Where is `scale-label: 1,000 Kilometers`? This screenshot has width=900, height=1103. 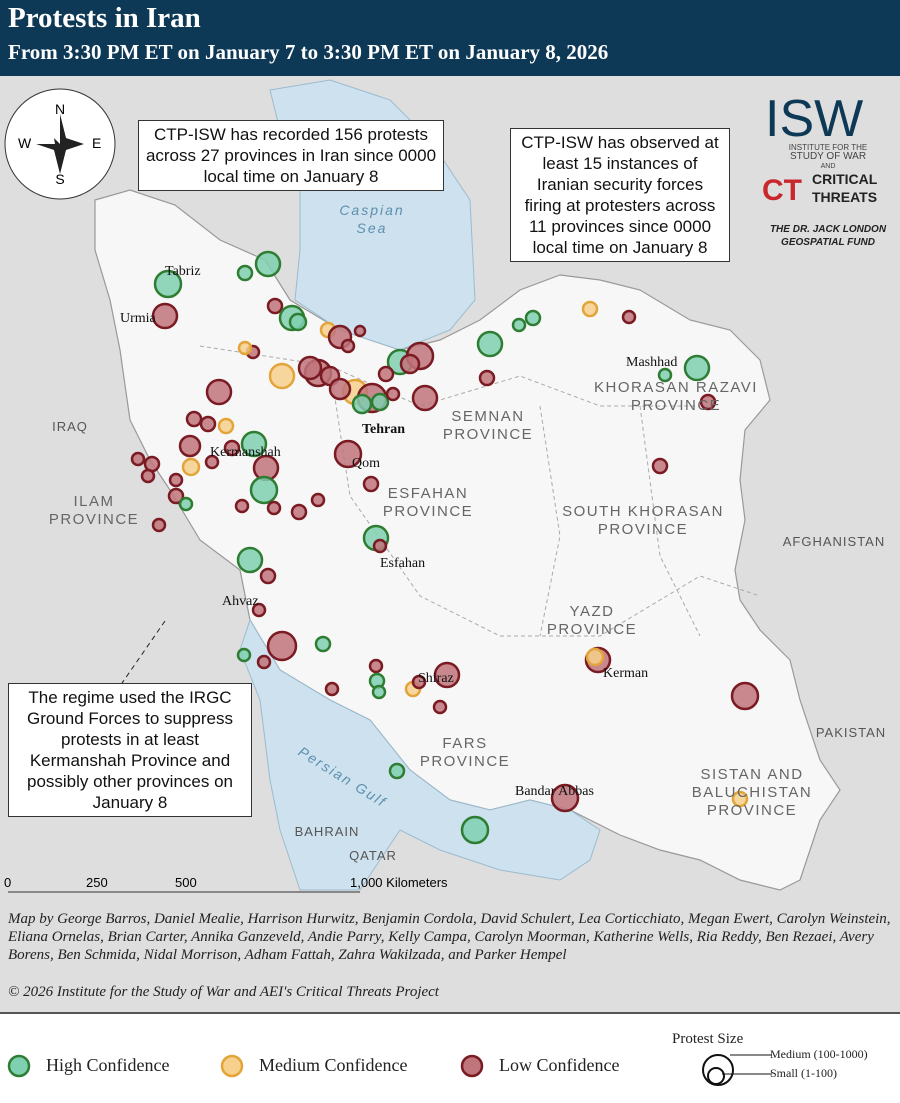
scale-label: 1,000 Kilometers is located at coordinates (399, 882).